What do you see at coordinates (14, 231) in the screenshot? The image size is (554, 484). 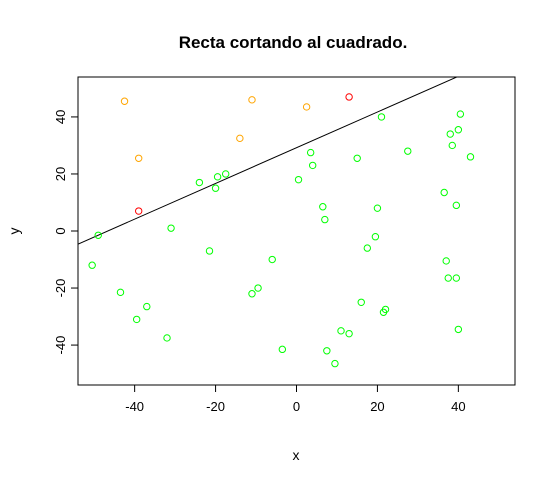 I see `y-axis-label: y` at bounding box center [14, 231].